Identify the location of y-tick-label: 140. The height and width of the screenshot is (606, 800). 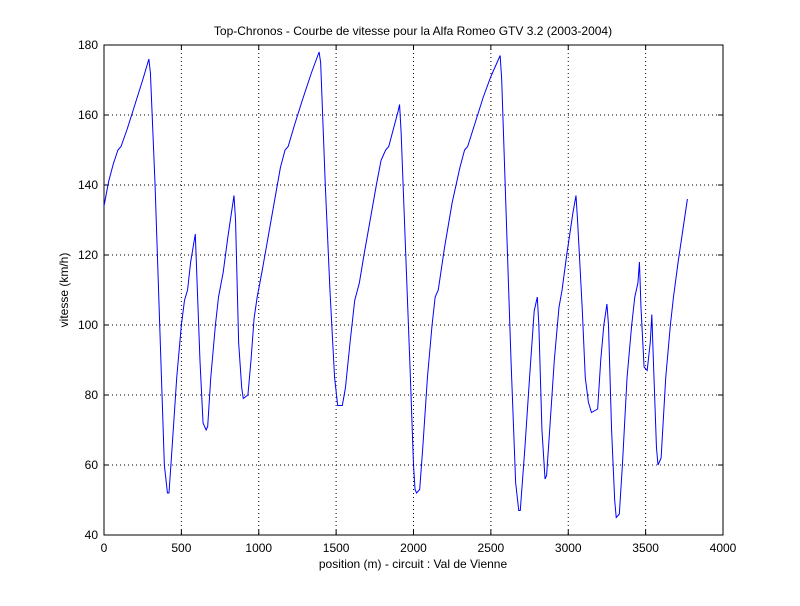
(88, 185).